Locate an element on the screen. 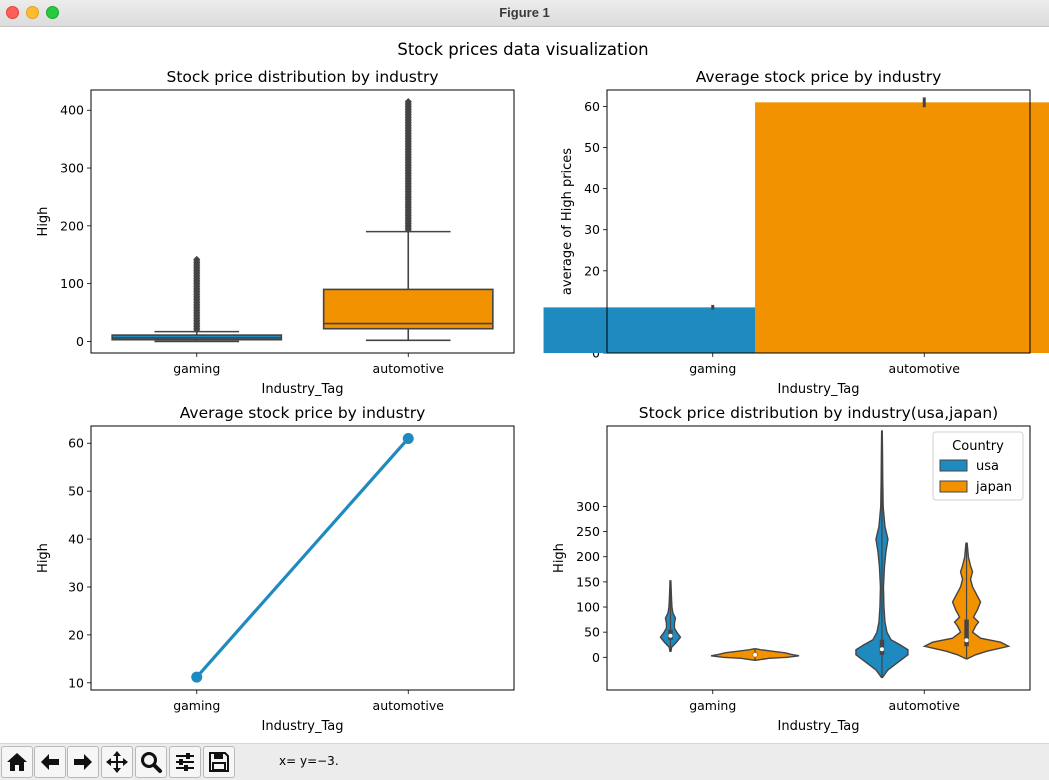 This screenshot has height=780, width=1049. configure-subplots-icon is located at coordinates (185, 762).